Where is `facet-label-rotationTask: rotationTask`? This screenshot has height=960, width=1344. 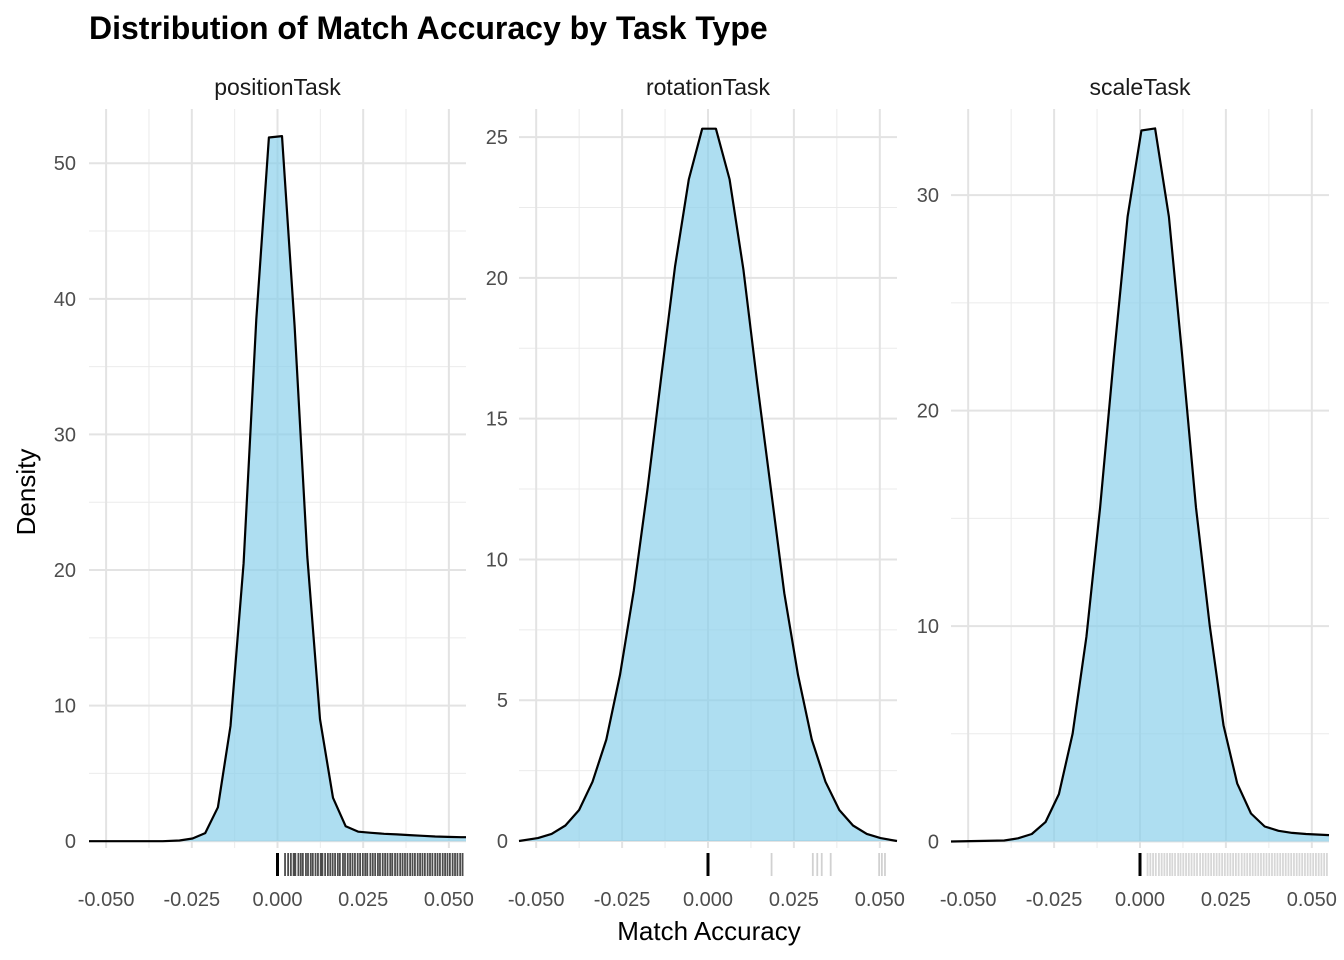 facet-label-rotationTask: rotationTask is located at coordinates (708, 87).